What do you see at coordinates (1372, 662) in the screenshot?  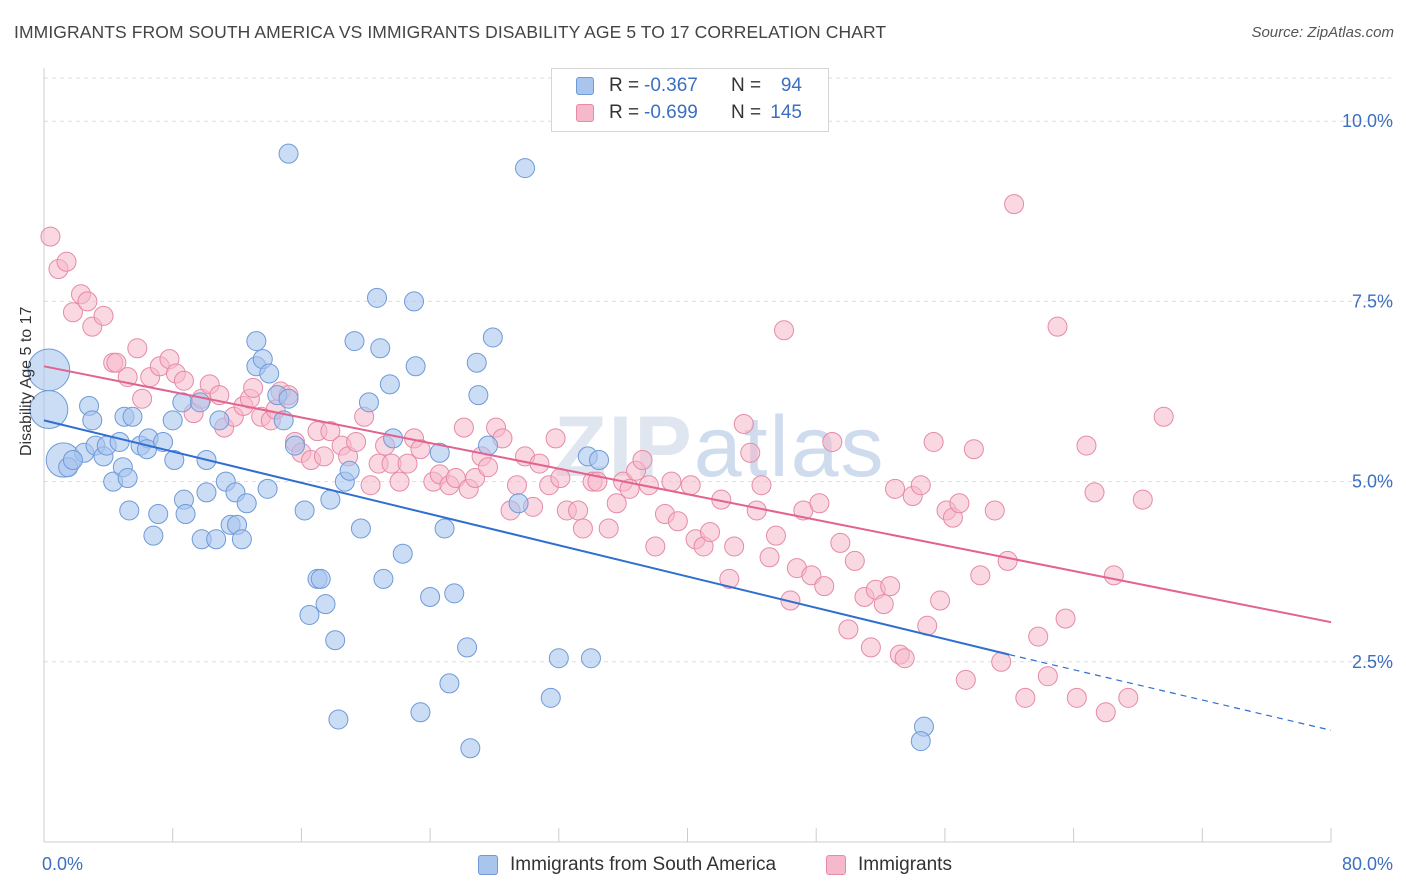 I see `y-tick-label: 2.5%` at bounding box center [1372, 662].